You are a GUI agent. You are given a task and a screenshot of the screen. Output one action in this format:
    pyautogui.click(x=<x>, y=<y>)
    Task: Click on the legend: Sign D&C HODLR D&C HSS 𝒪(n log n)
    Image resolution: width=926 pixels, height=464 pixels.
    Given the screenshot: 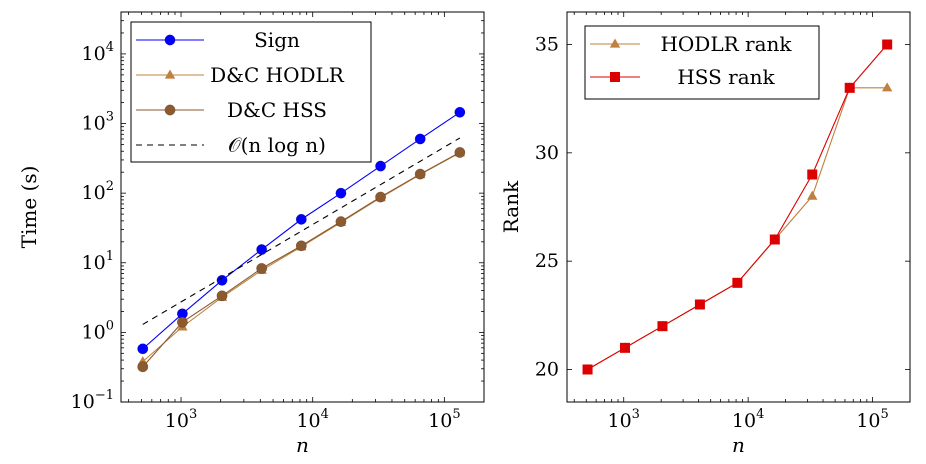 What is the action you would take?
    pyautogui.click(x=251, y=92)
    